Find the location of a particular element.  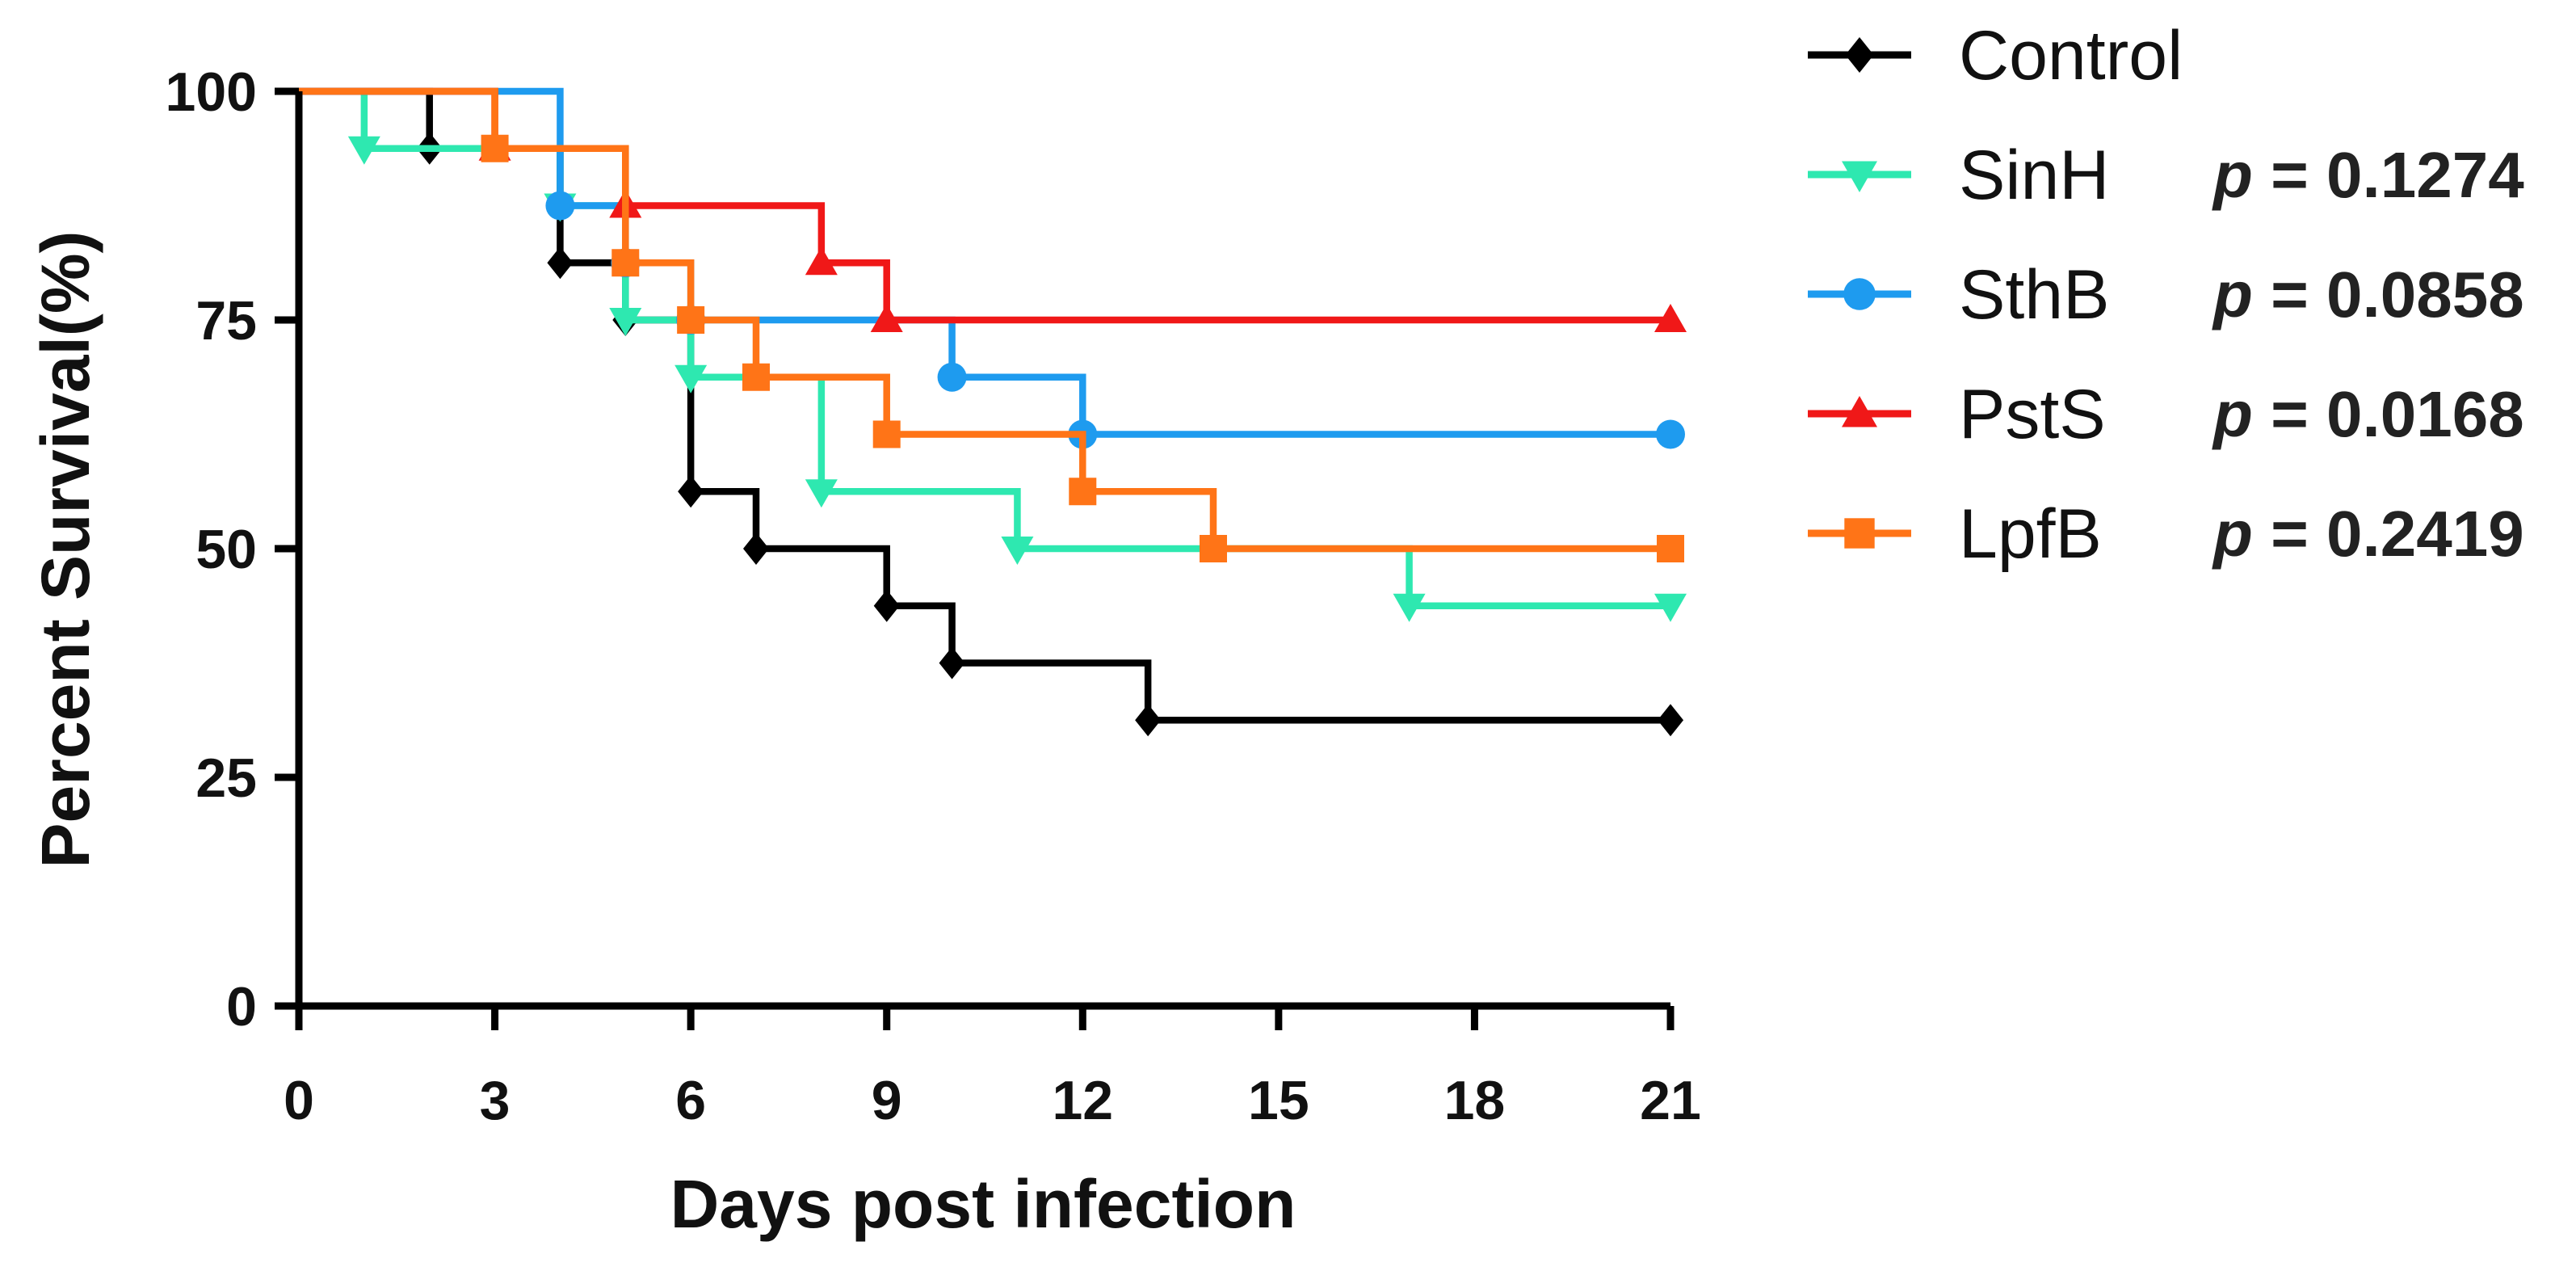

legend-p-value-lpfb: p = 0.2419 is located at coordinates (2368, 534).